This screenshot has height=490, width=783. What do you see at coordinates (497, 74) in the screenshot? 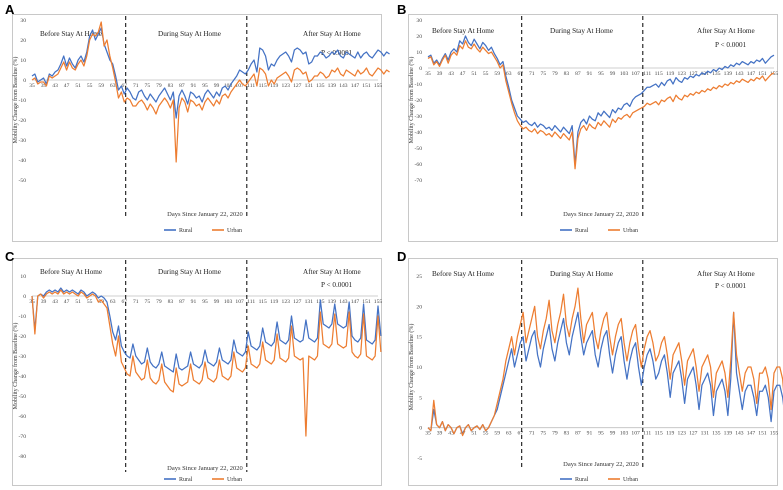
I see `x-tick-label-b-6: 59` at bounding box center [497, 74].